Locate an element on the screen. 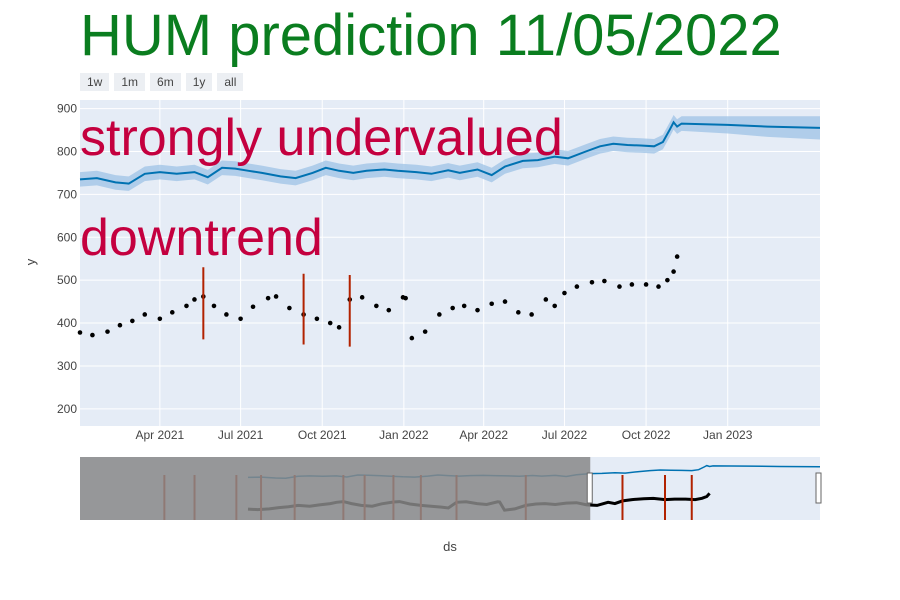 This screenshot has height=600, width=900. x-tick-label: Oct 2022 is located at coordinates (646, 435).